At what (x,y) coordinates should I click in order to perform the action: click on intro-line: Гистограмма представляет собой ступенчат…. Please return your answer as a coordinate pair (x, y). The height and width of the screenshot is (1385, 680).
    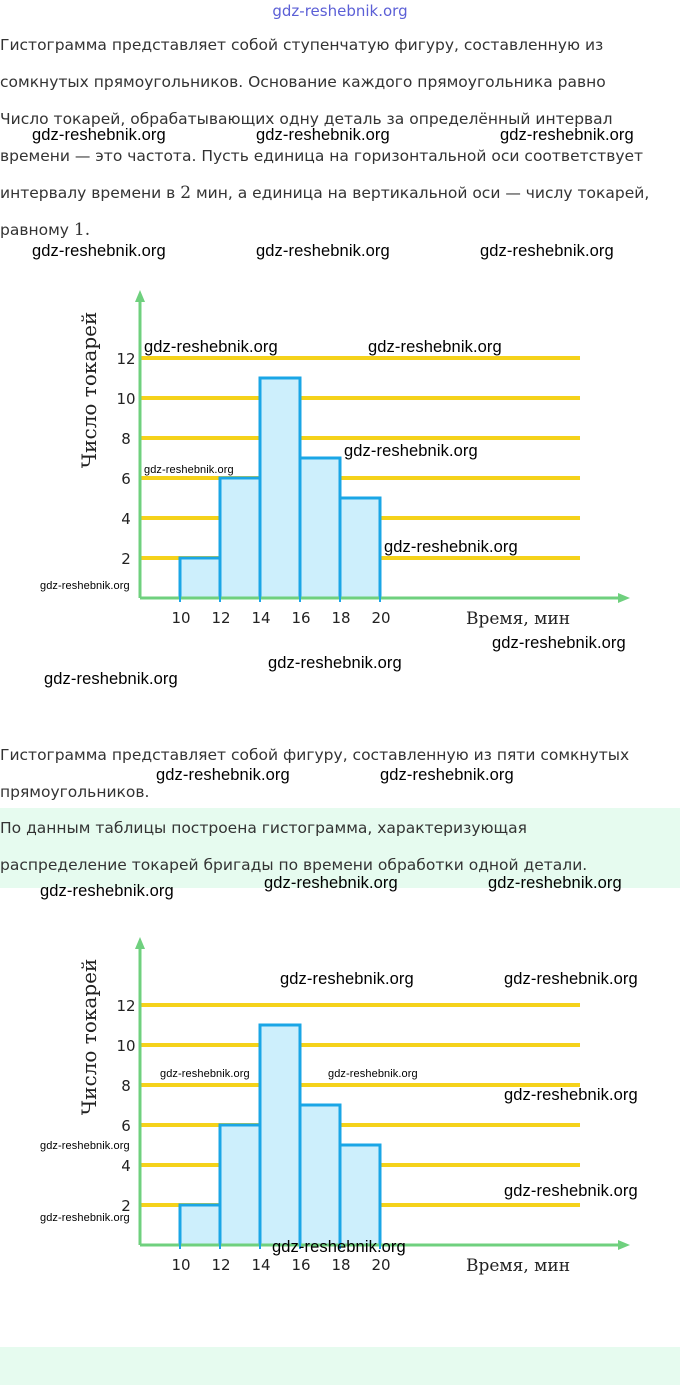
    Looking at the image, I should click on (302, 45).